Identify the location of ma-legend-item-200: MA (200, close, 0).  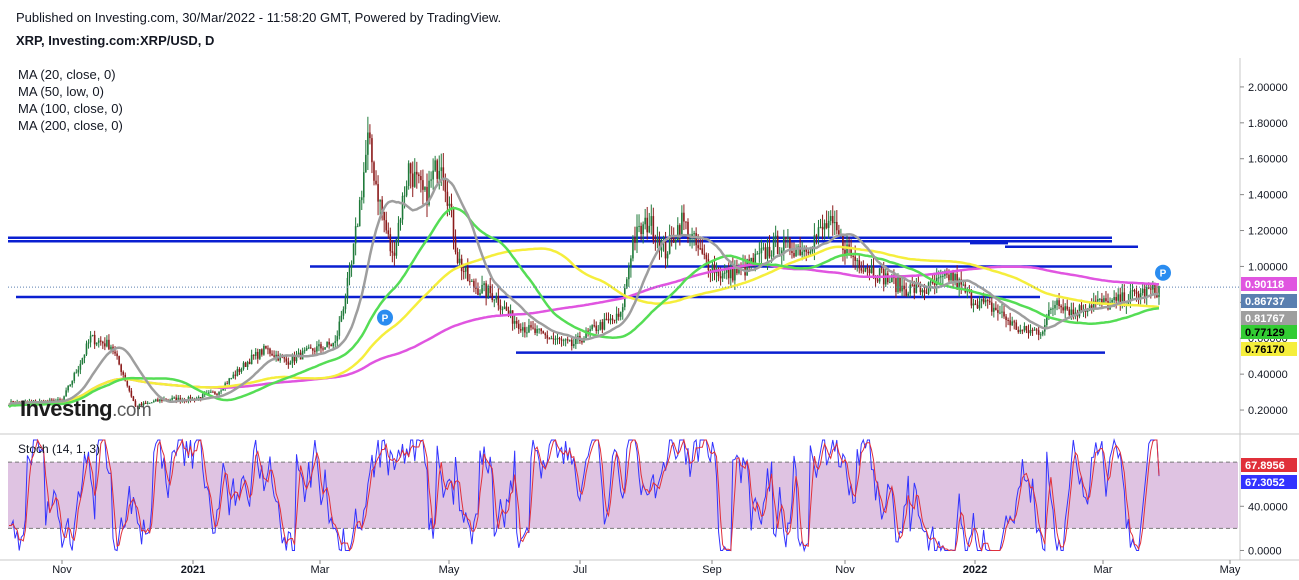
(70, 125).